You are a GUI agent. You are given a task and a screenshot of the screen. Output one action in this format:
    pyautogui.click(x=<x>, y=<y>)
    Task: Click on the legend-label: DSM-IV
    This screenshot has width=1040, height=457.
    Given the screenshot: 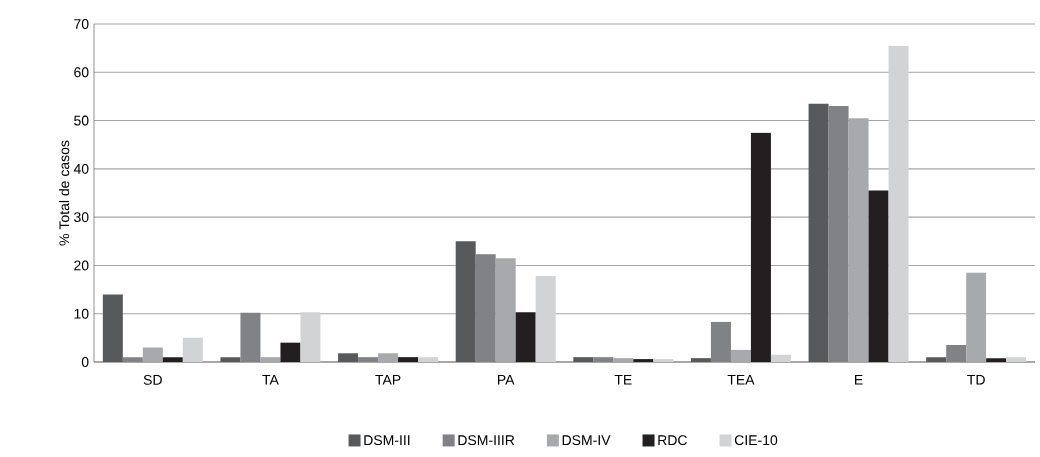 What is the action you would take?
    pyautogui.click(x=586, y=440)
    